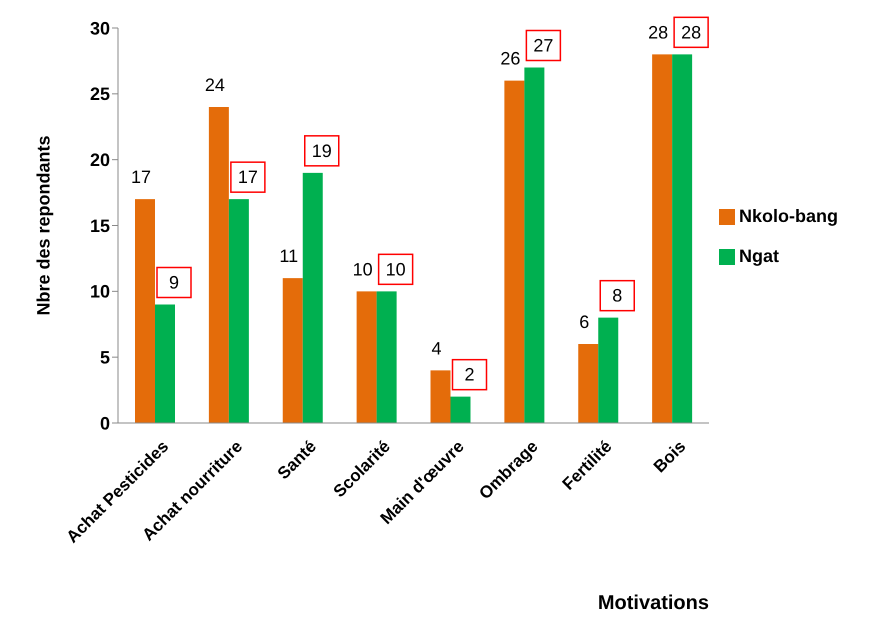 The height and width of the screenshot is (629, 875). I want to click on y-tick-label: 10, so click(100, 292).